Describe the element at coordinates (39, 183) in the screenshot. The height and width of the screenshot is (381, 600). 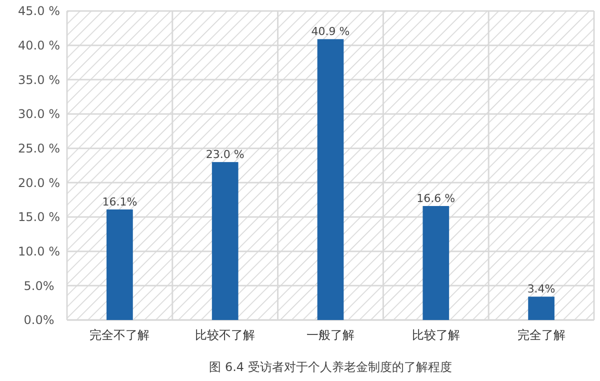
I see `y-tick-label: 20.0 %` at that location.